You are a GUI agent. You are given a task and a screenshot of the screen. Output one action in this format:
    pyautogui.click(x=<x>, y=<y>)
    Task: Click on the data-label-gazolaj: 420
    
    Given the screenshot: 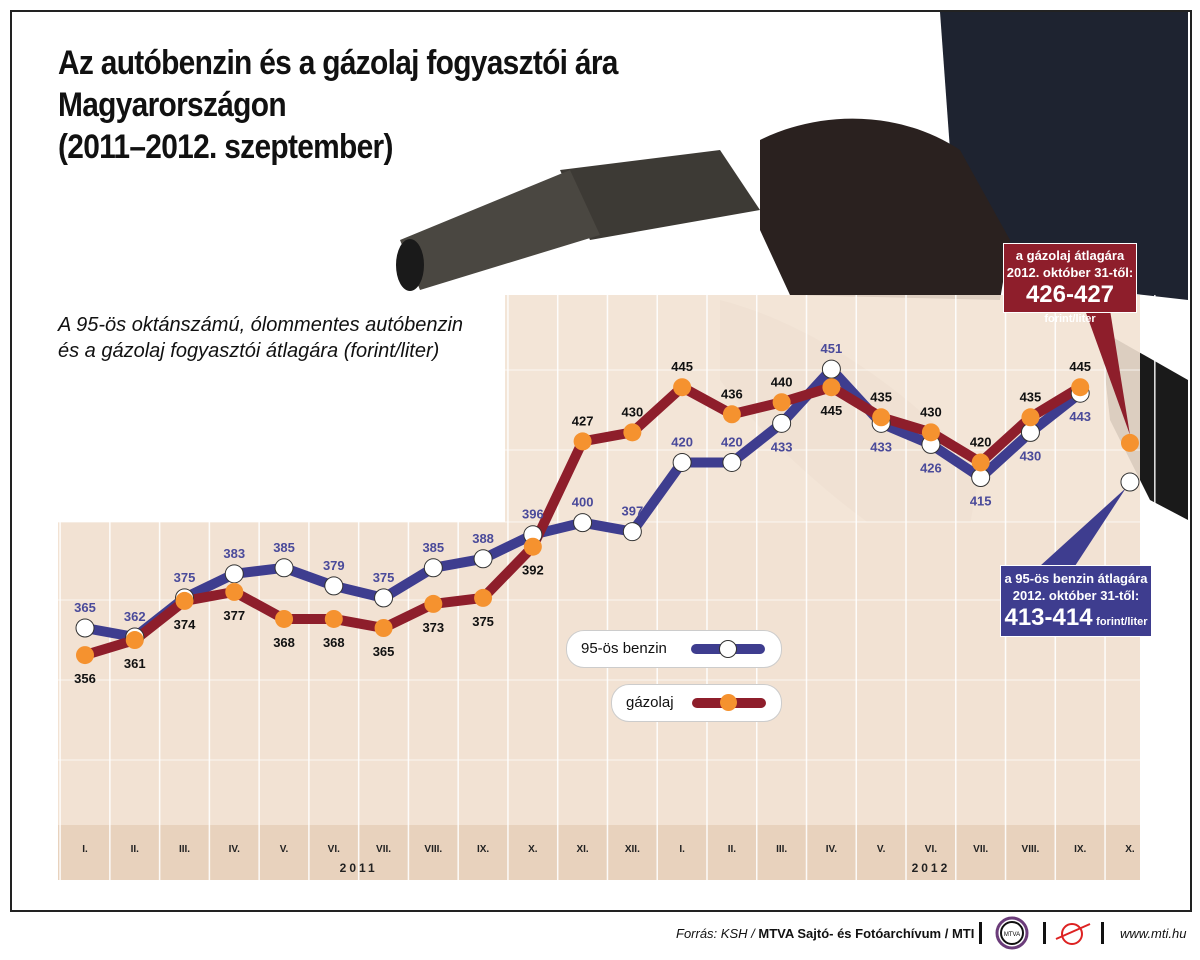 What is the action you would take?
    pyautogui.click(x=981, y=441)
    